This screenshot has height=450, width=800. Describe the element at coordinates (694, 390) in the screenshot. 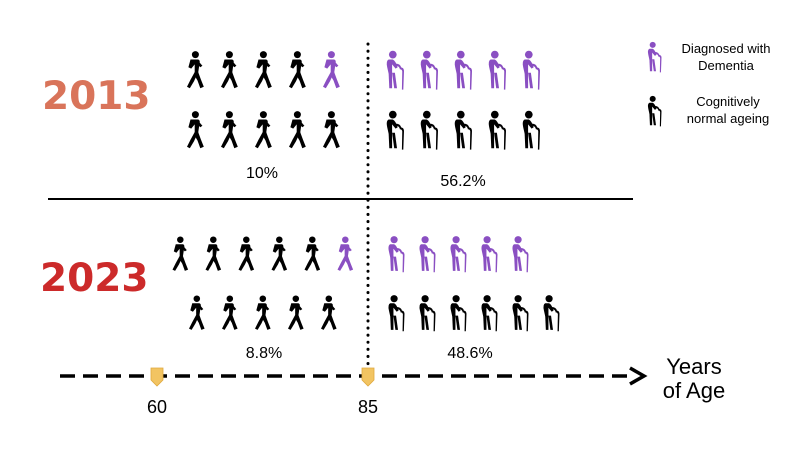

I see `axis-title: of Age` at that location.